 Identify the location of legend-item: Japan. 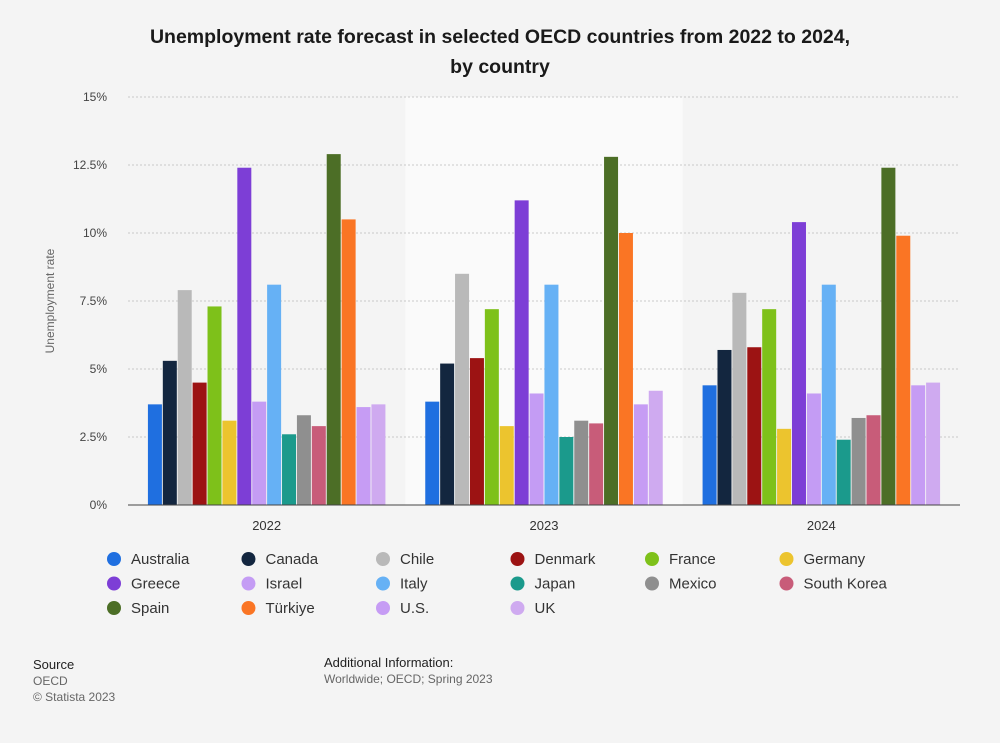
(543, 584).